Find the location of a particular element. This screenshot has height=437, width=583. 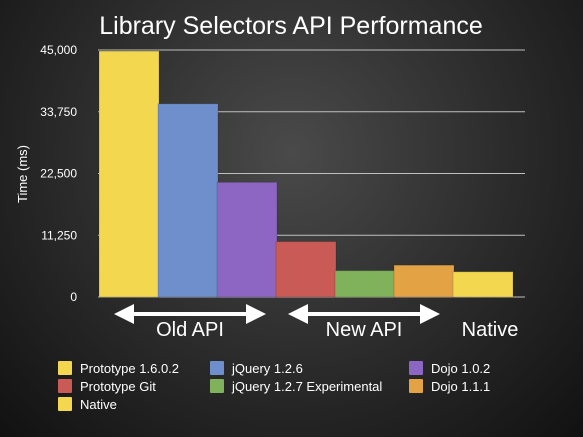

chart-title: Library Selectors API Performance is located at coordinates (291, 26).